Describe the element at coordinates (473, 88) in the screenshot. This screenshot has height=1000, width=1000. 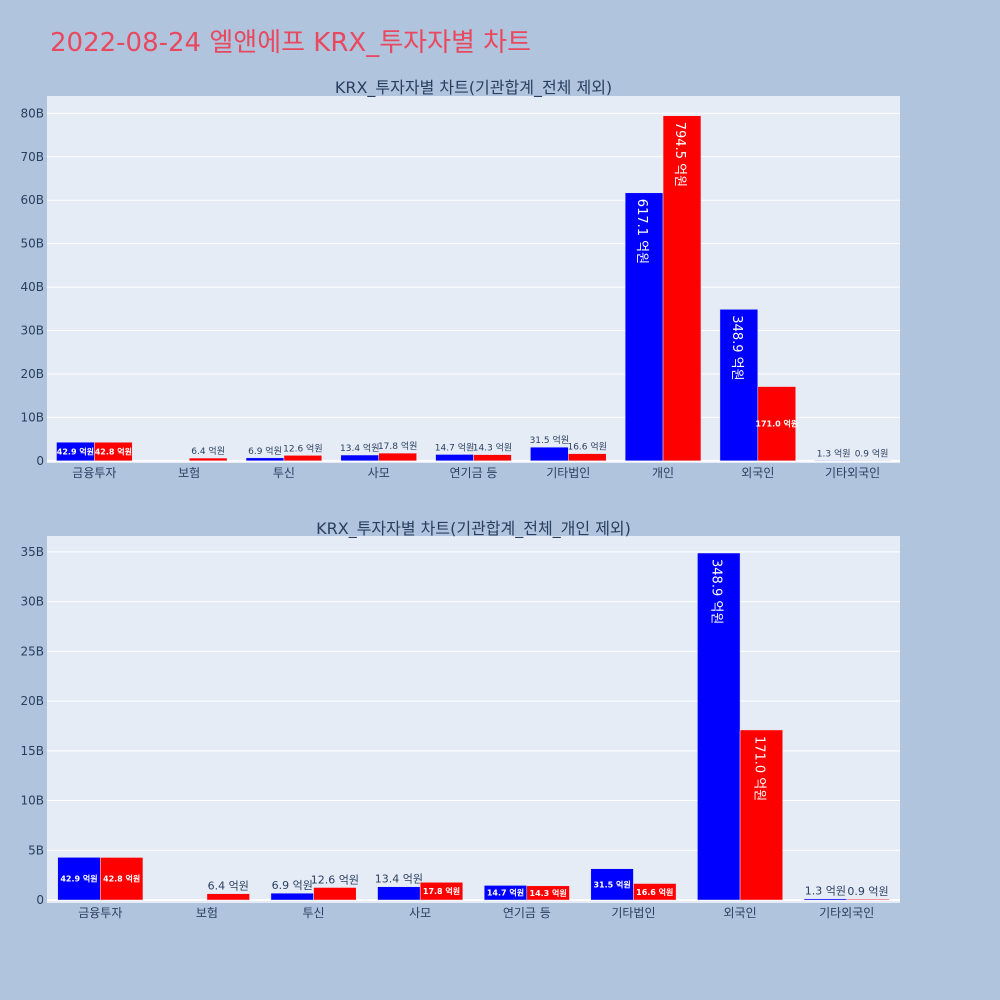
I see `chart-title: KRX_투자자별 차트(기관합계_전체 제외)` at that location.